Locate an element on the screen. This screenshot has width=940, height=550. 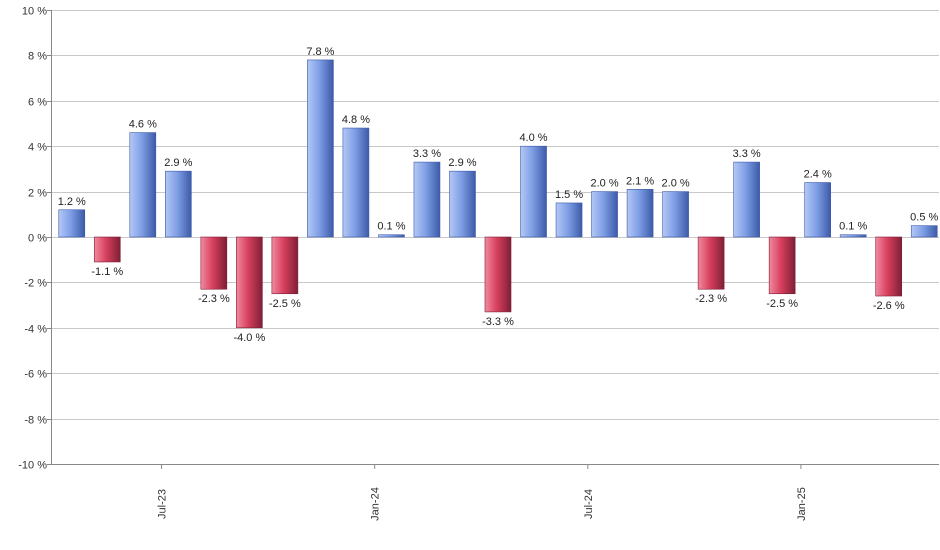
x-tick-label: Jul-23 is located at coordinates (163, 504).